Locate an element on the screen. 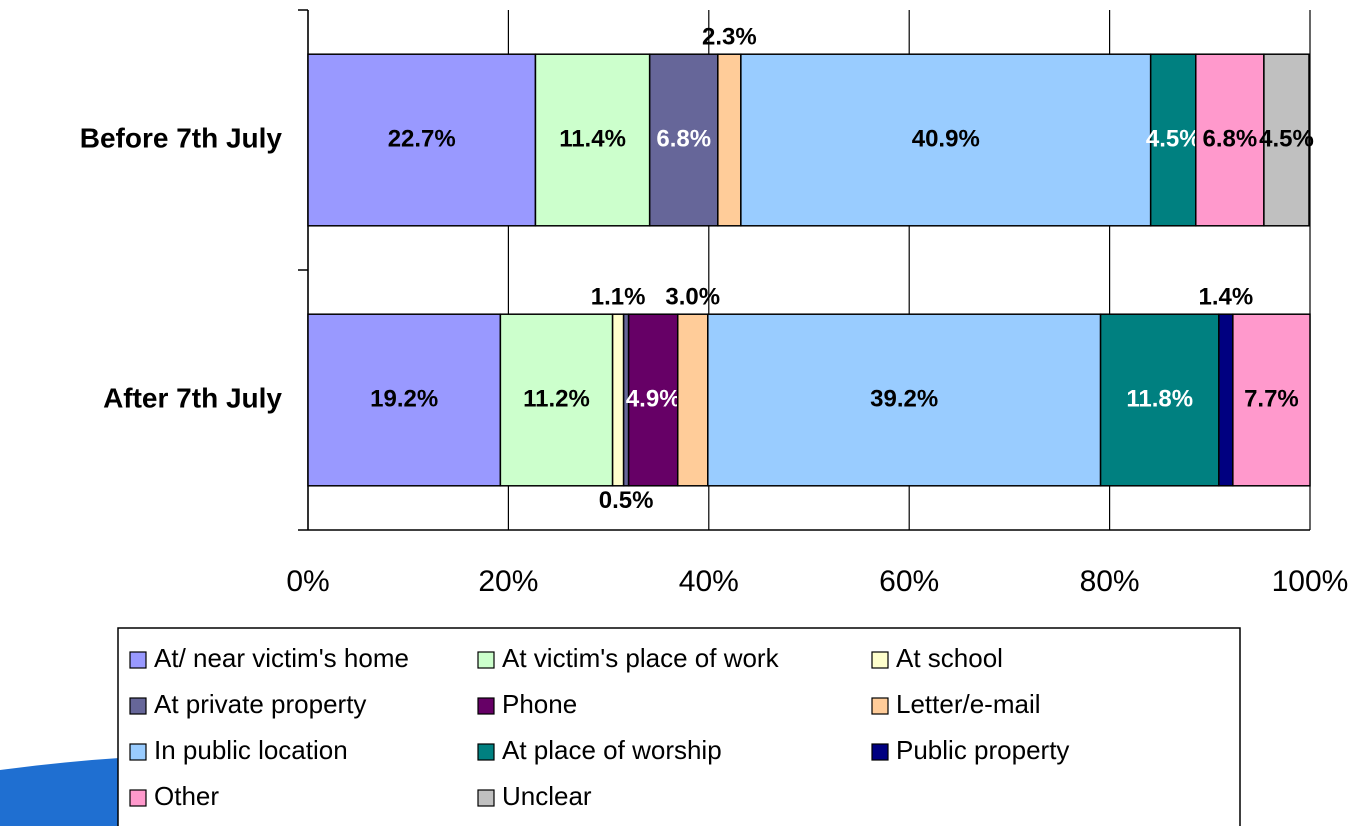 The image size is (1372, 831). data-label: 2.3% is located at coordinates (729, 37).